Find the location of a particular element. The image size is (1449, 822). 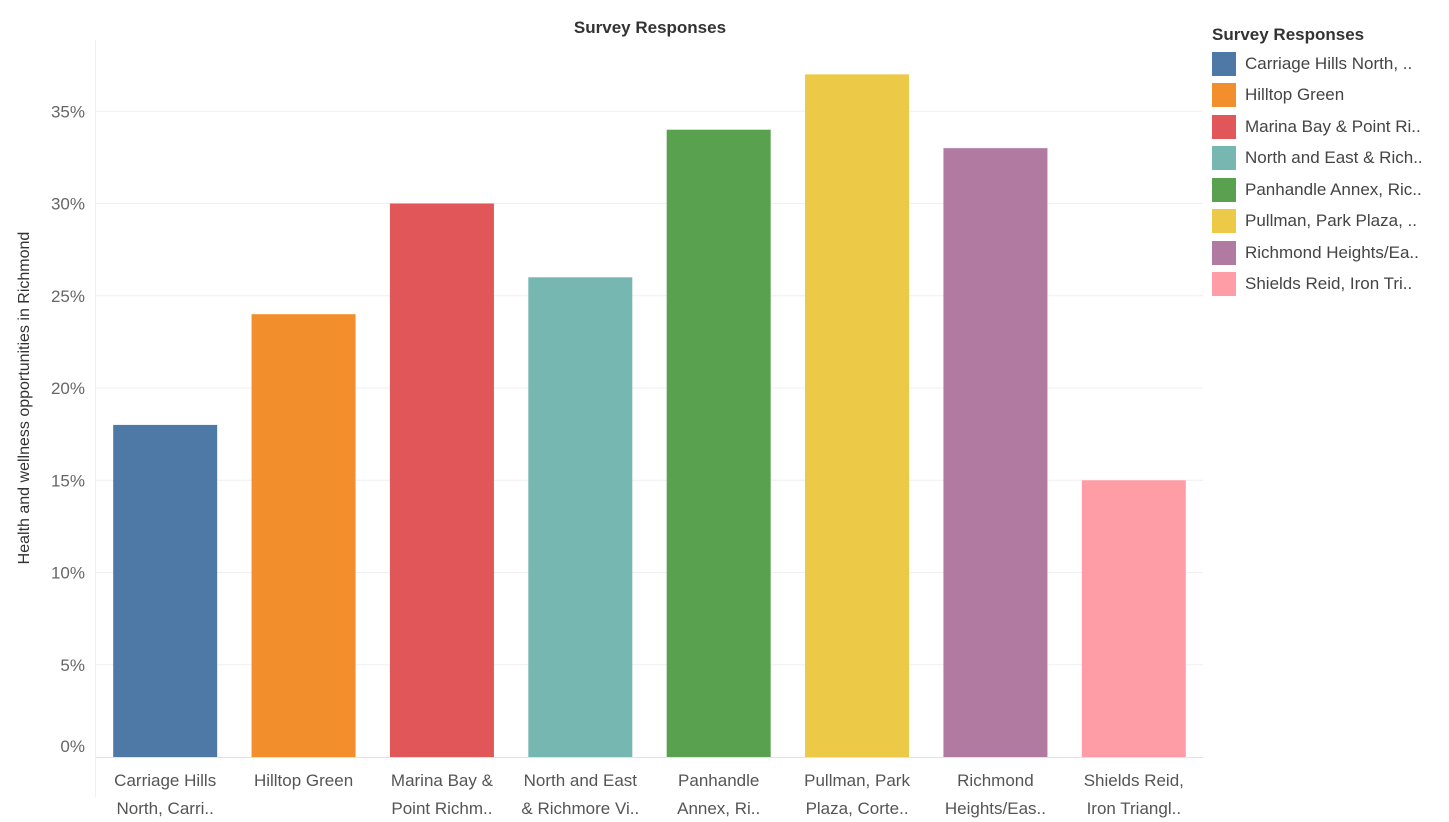

y-tick-label: 35% is located at coordinates (68, 111).